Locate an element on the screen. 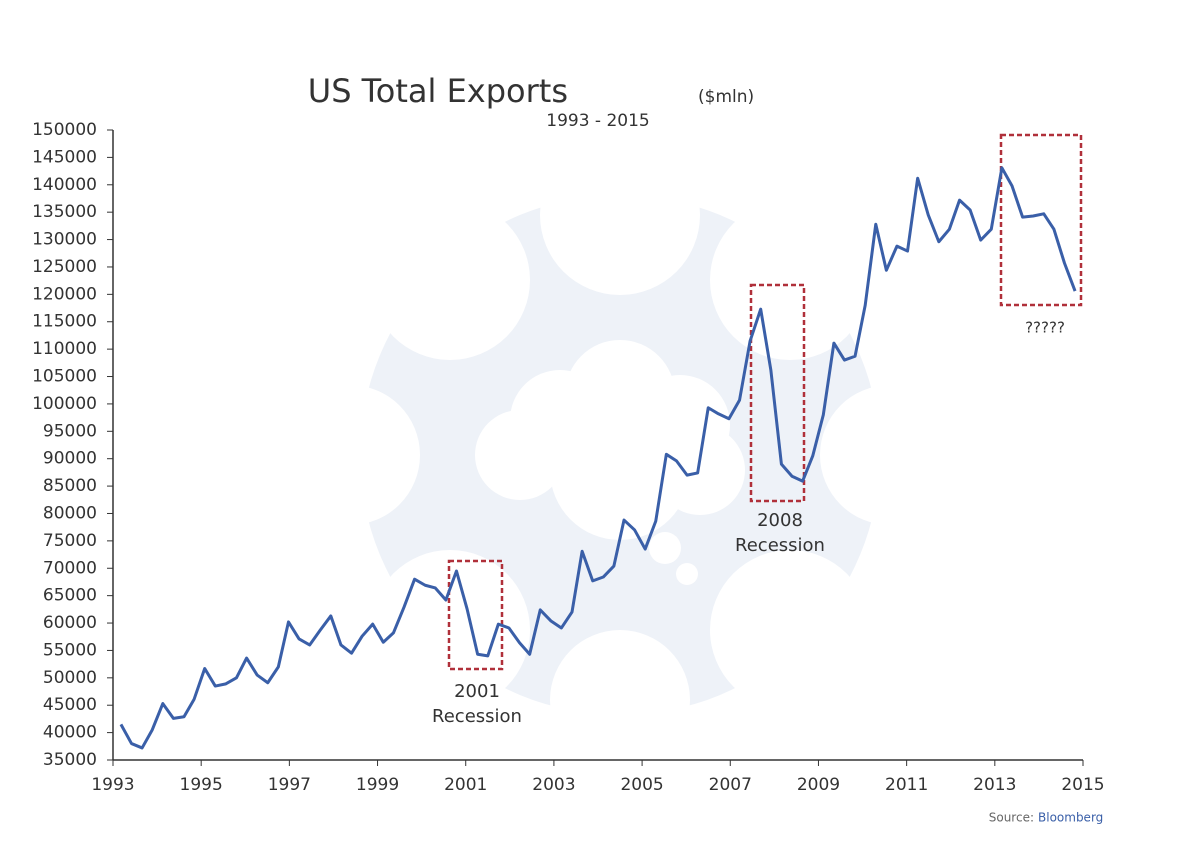  y-tick-label: 60000 is located at coordinates (70, 623).